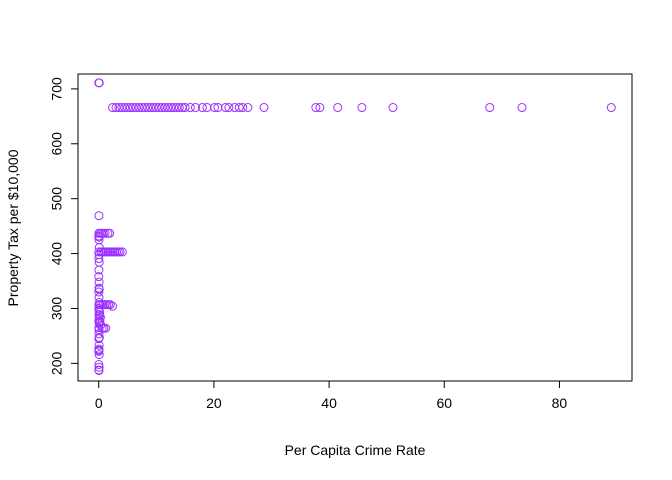 Image resolution: width=672 pixels, height=480 pixels. What do you see at coordinates (64, 226) in the screenshot?
I see `y-axis: 200 300 400 500 600 700` at bounding box center [64, 226].